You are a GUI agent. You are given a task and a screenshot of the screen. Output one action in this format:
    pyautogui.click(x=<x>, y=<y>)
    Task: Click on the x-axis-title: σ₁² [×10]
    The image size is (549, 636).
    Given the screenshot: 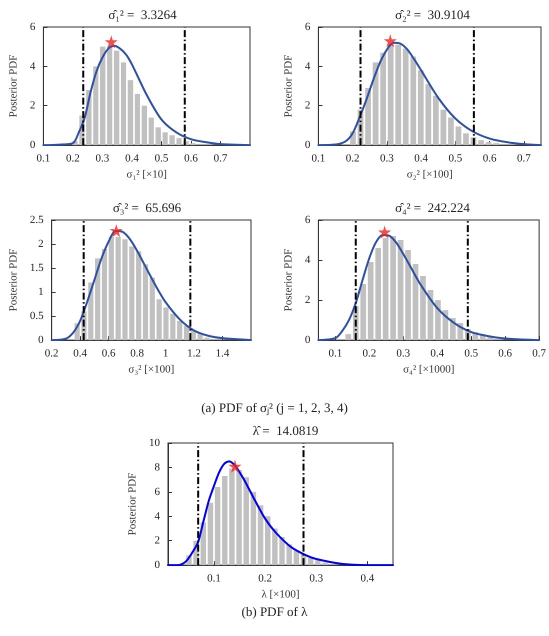 What is the action you would take?
    pyautogui.click(x=146, y=174)
    